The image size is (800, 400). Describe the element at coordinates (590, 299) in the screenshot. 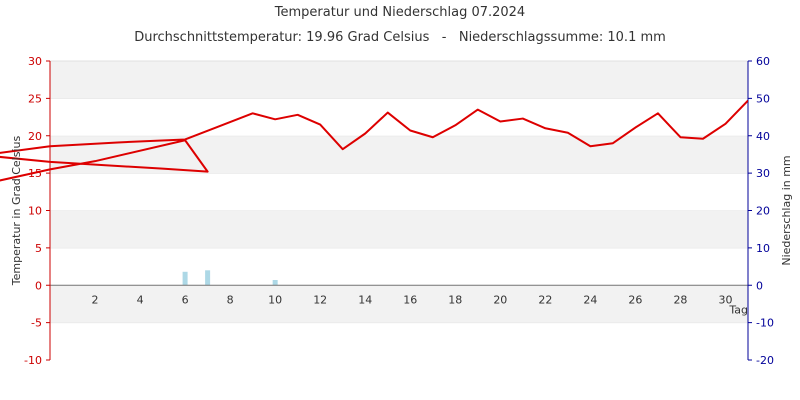

I see `x-tick-label: 24` at that location.